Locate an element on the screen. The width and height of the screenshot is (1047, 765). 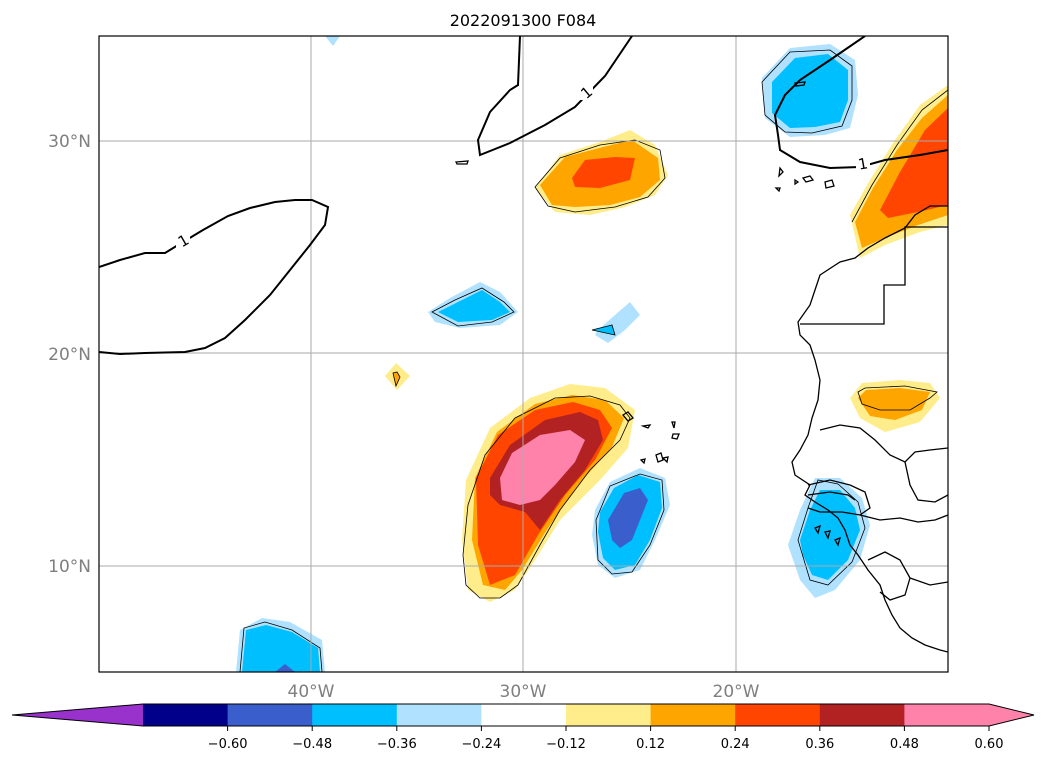
colorbar-tick-label: 0.24 is located at coordinates (735, 744).